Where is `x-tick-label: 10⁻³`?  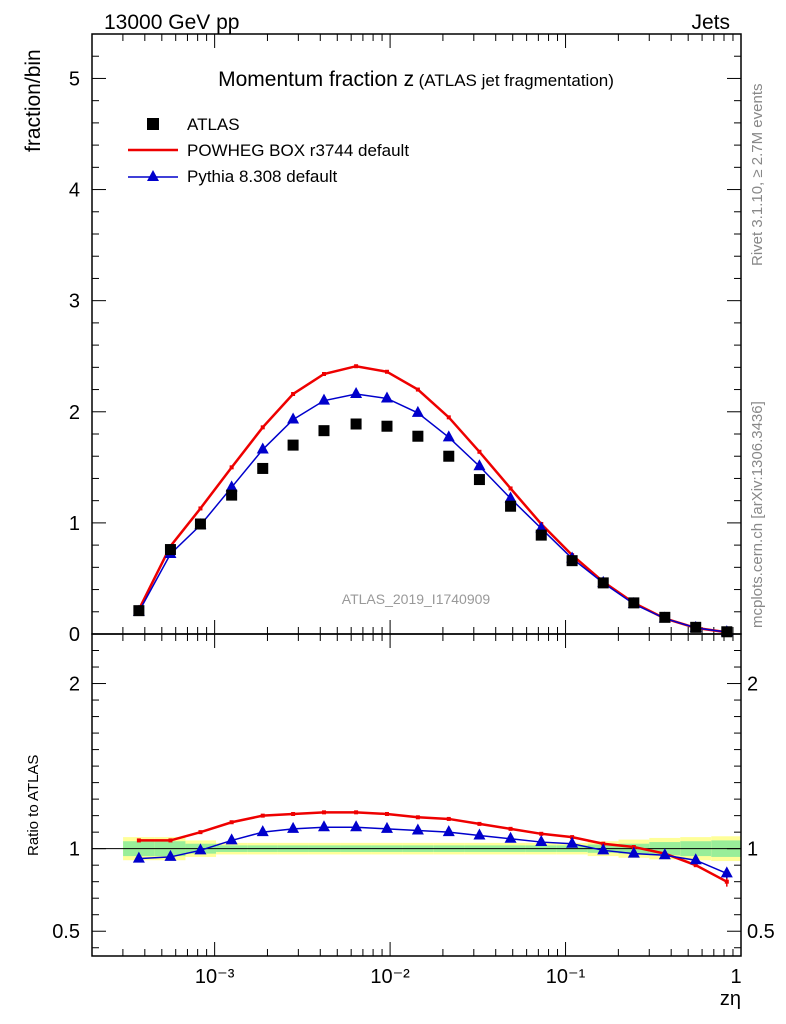
x-tick-label: 10⁻³ is located at coordinates (215, 977).